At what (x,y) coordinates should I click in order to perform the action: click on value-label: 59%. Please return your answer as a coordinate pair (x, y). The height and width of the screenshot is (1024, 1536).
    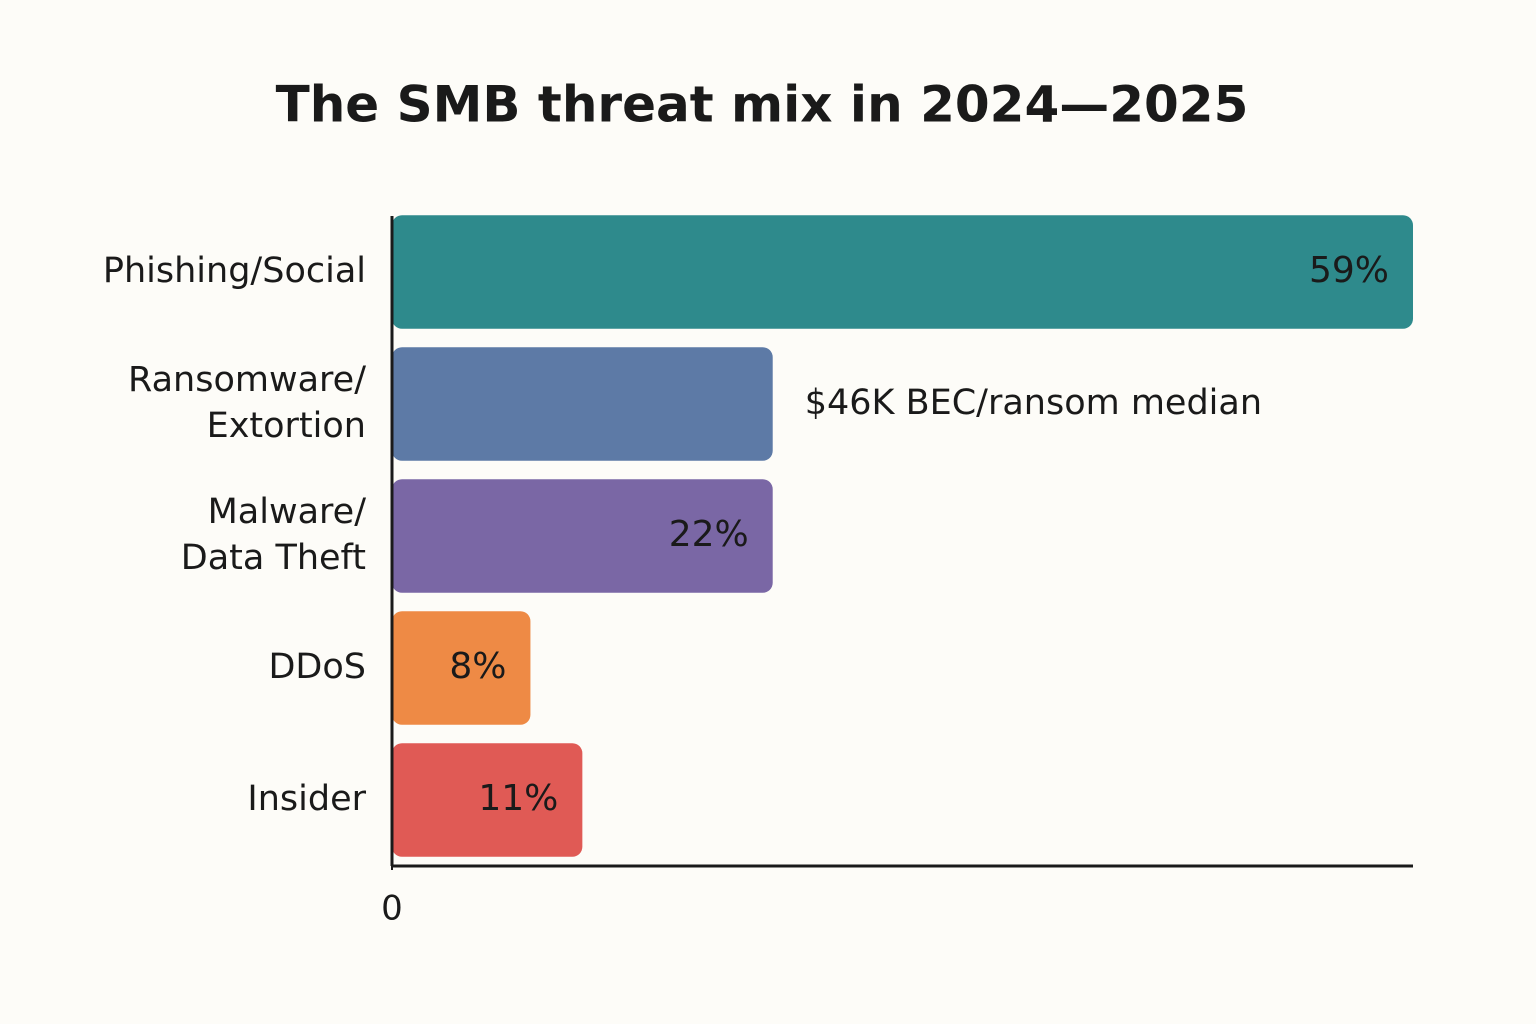
    Looking at the image, I should click on (1349, 270).